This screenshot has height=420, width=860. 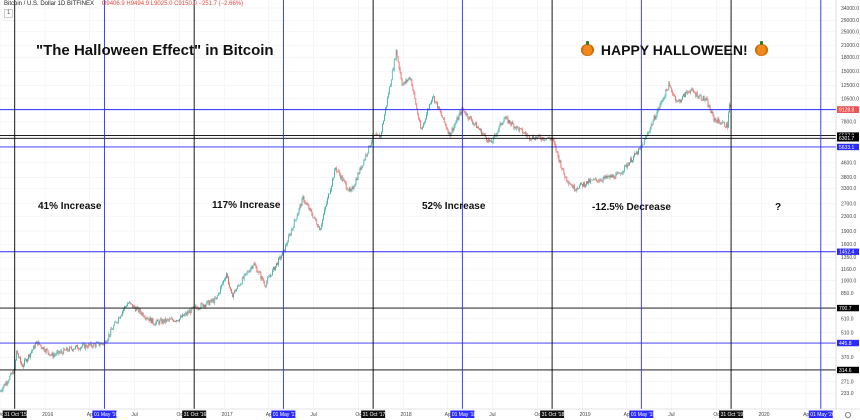 I want to click on time-tick-label: Oct, so click(x=2, y=415).